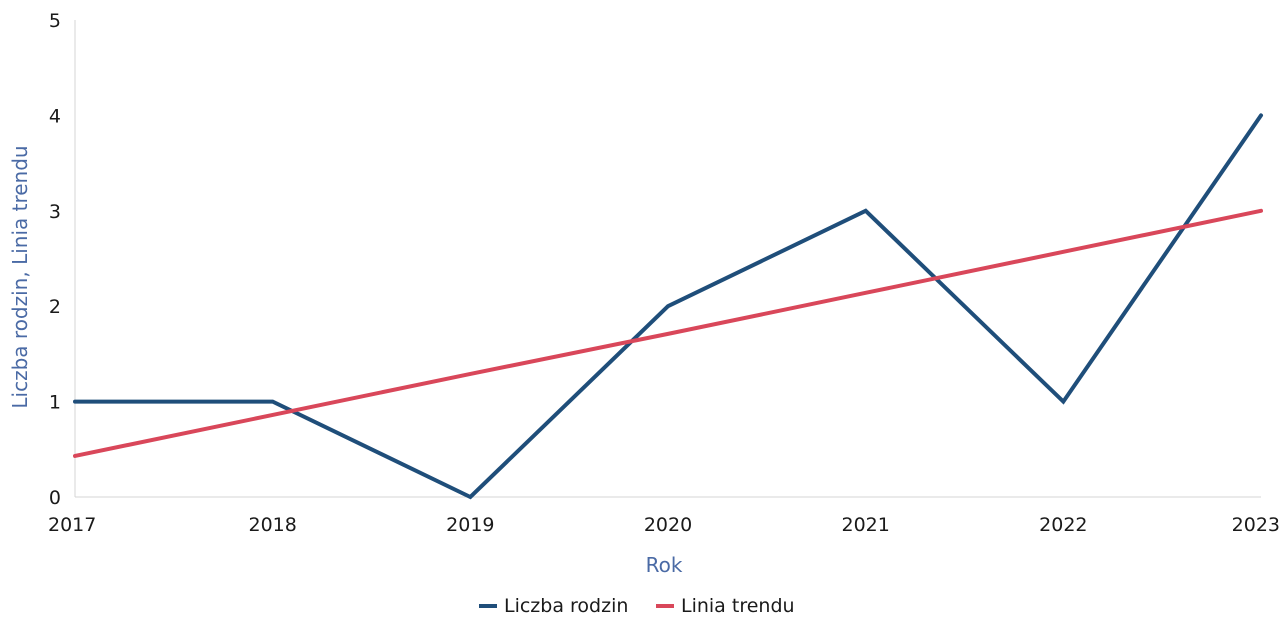 The width and height of the screenshot is (1284, 620). I want to click on legend: Liczba rodzin Linia trendu, so click(637, 606).